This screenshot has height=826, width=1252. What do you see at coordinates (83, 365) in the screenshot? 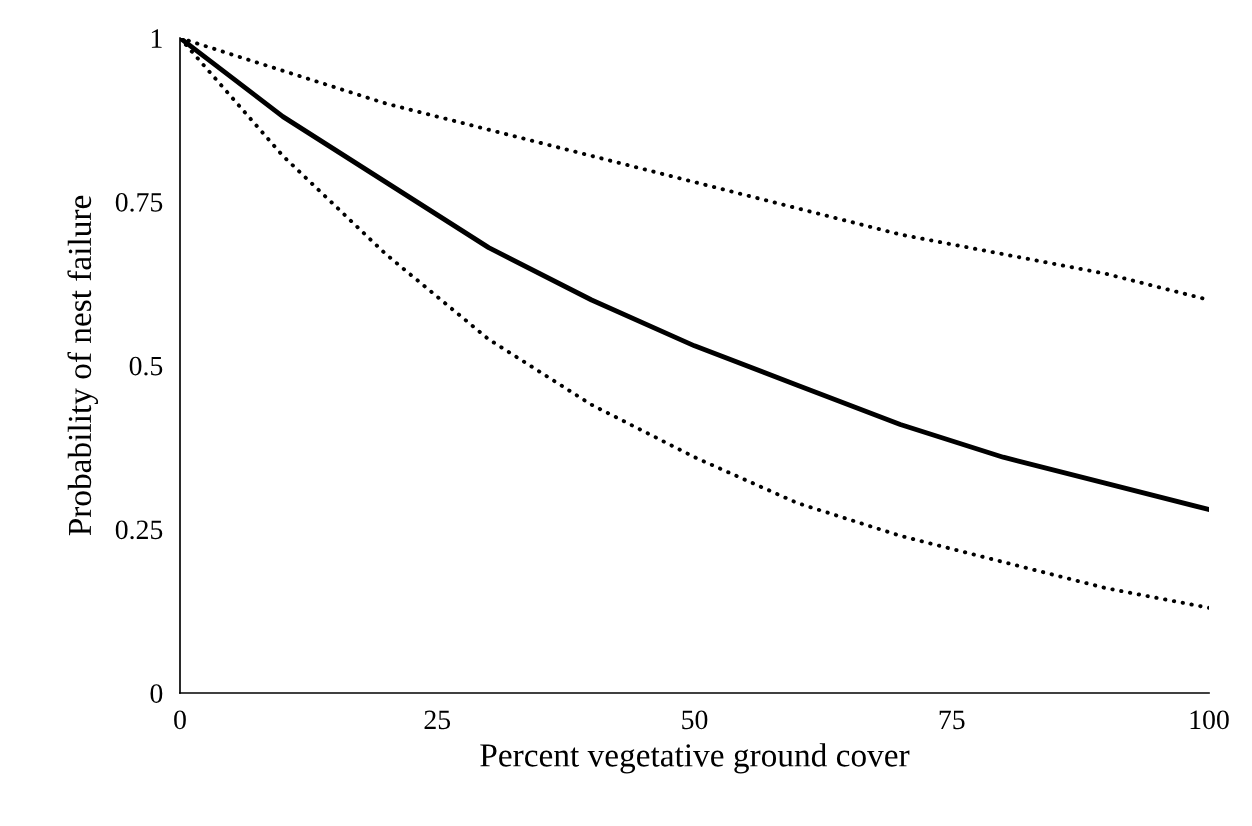
I see `y-axis-title: Probability of nest failure` at bounding box center [83, 365].